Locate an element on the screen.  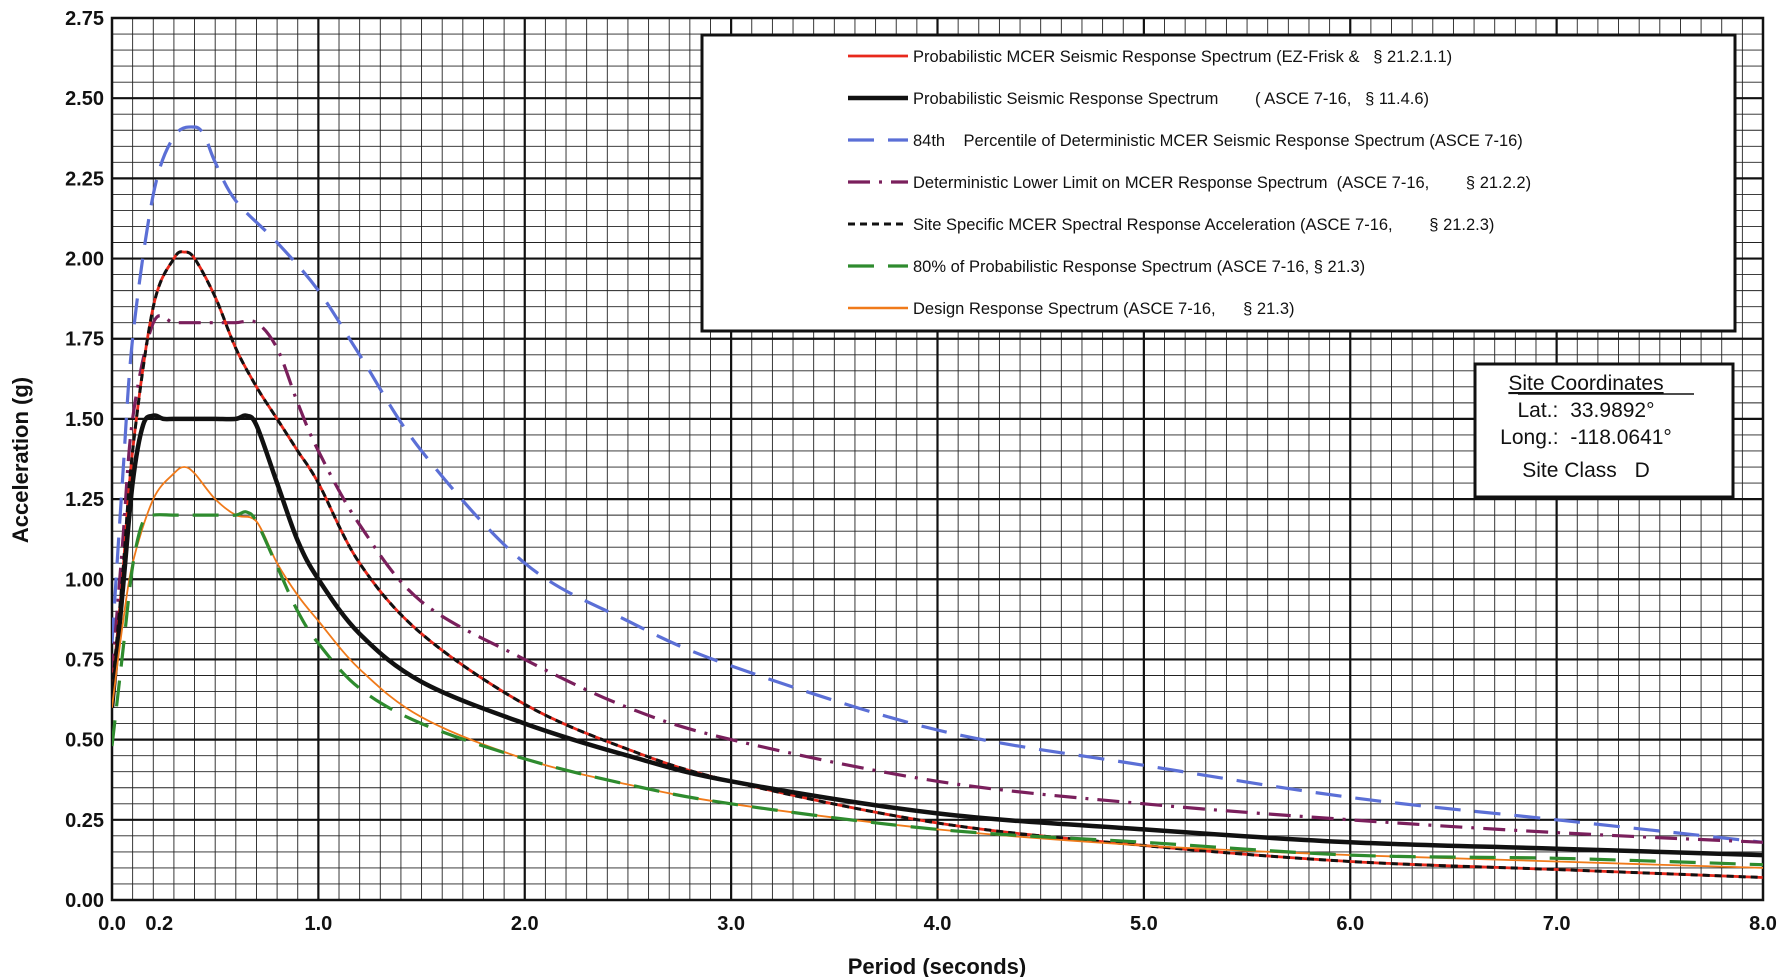
x-tick-label: 8.0 is located at coordinates (1763, 924).